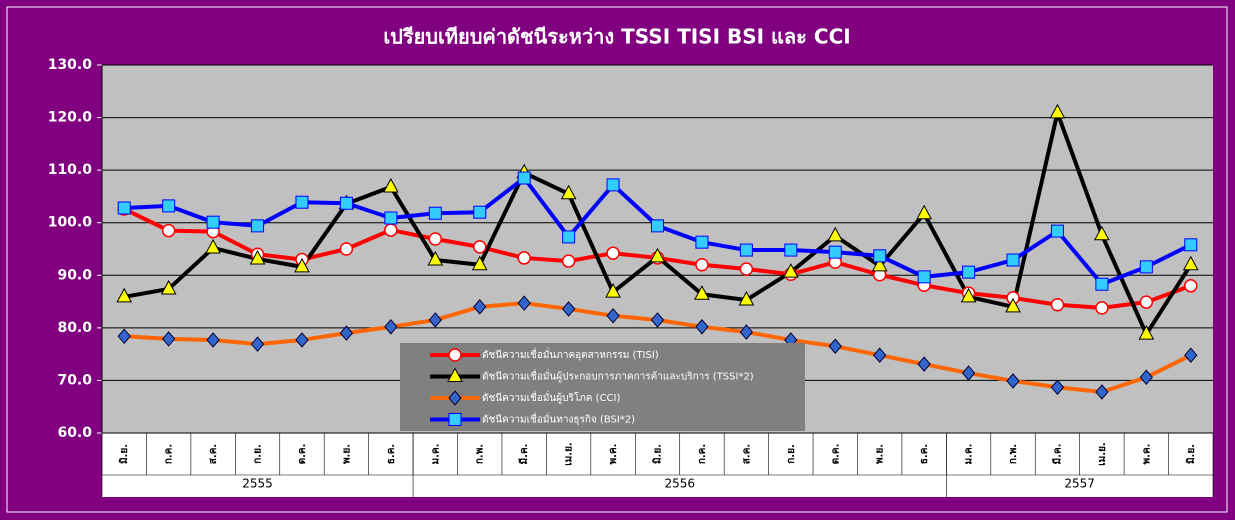  Describe the element at coordinates (74, 433) in the screenshot. I see `y-tick-label: 60.0` at that location.